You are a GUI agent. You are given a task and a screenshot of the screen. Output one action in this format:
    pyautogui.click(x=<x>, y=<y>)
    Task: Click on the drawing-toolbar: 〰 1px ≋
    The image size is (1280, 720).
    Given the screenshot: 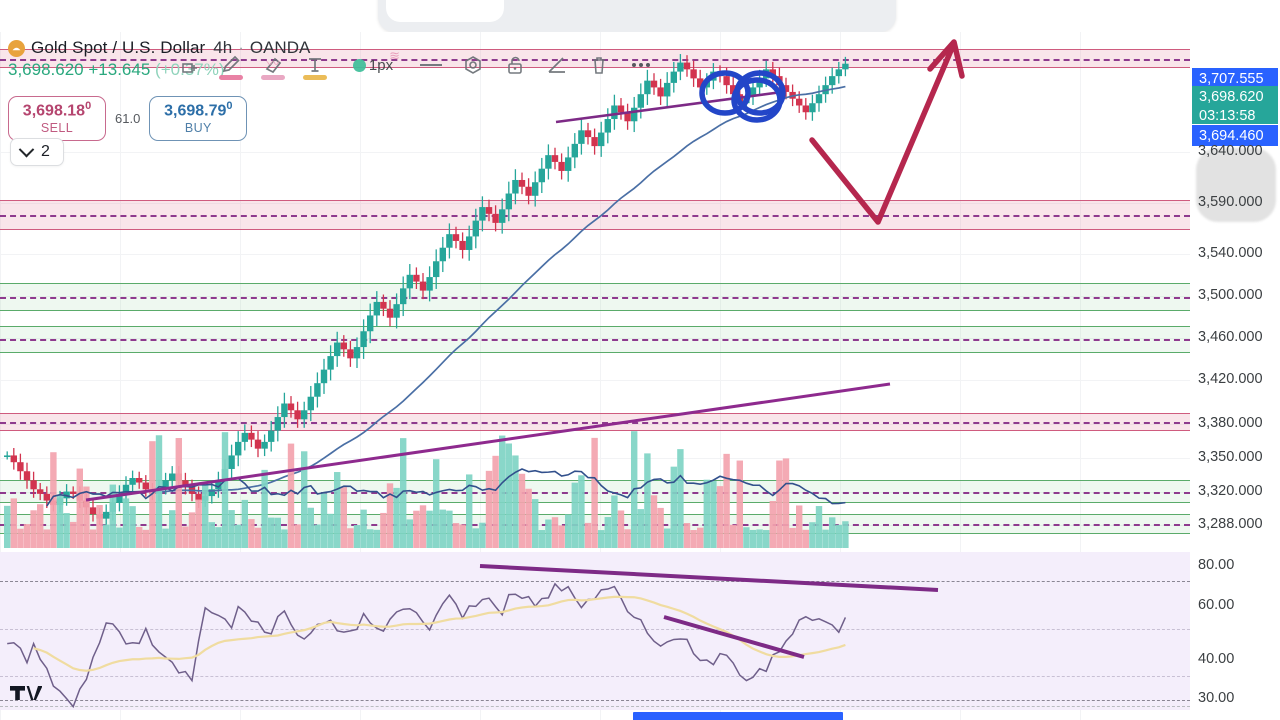 What is the action you would take?
    pyautogui.click(x=415, y=65)
    